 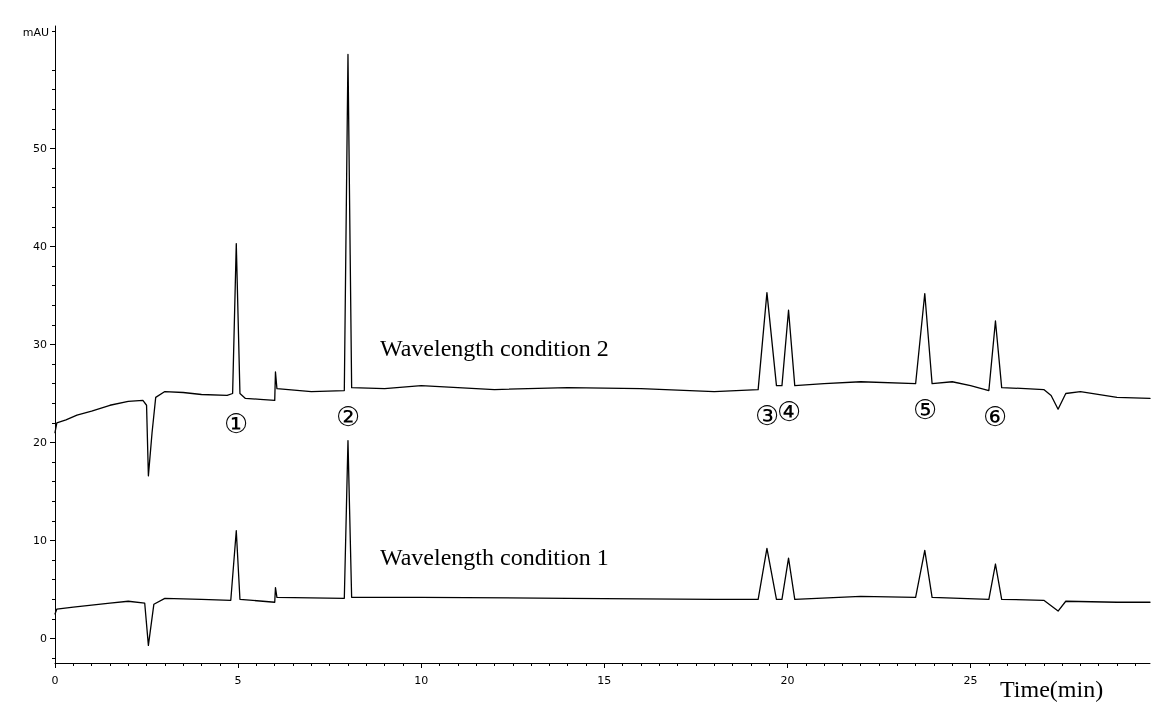 What do you see at coordinates (40, 148) in the screenshot?
I see `y-tick-label: 50` at bounding box center [40, 148].